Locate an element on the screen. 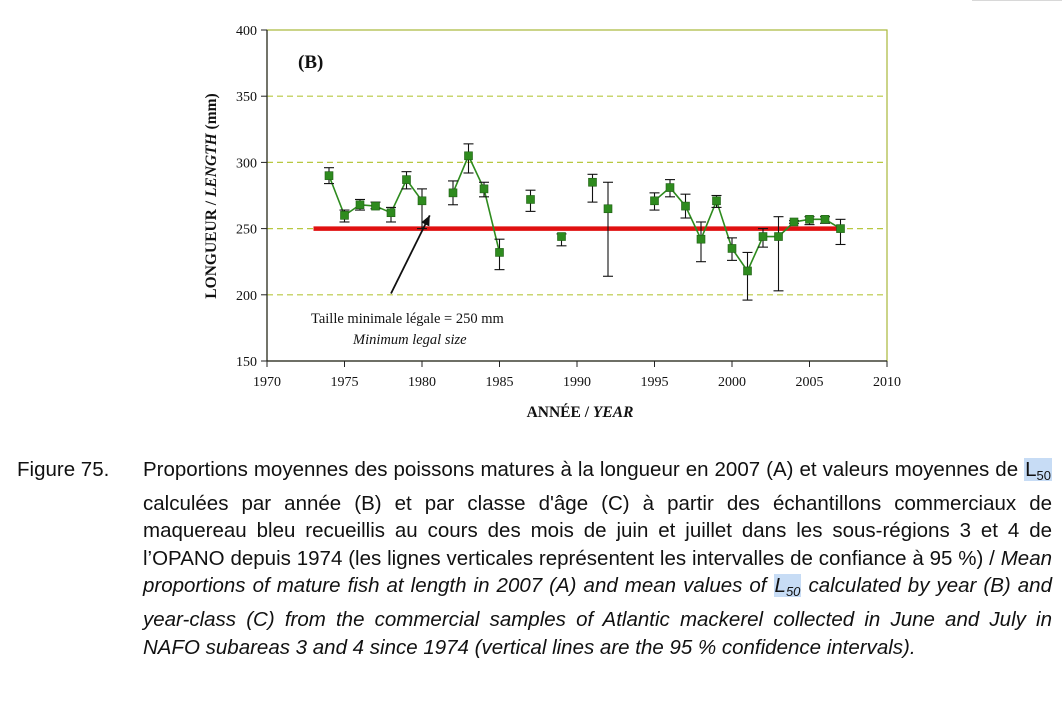  data-point-2003 is located at coordinates (778, 236).